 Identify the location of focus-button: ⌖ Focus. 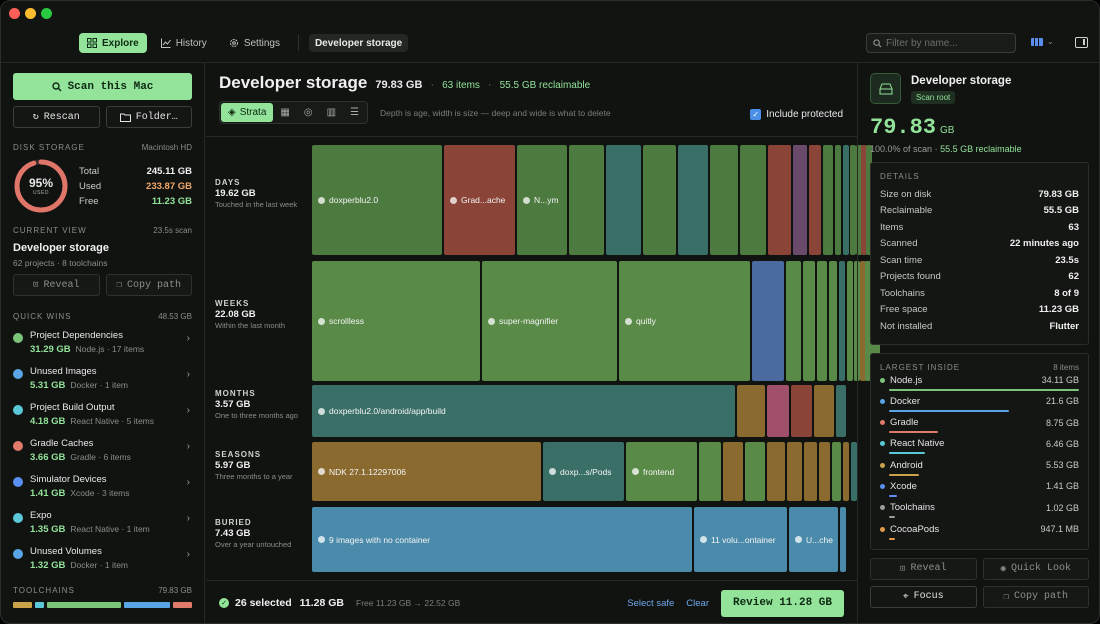
(923, 596).